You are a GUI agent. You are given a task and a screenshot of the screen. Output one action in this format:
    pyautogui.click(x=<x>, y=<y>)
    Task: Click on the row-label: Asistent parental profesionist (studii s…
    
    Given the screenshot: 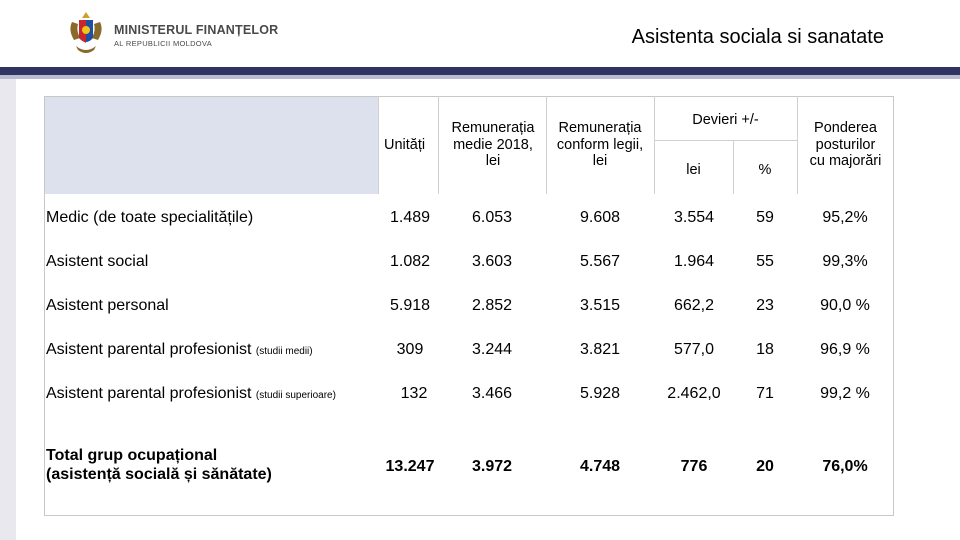 What is the action you would take?
    pyautogui.click(x=191, y=393)
    